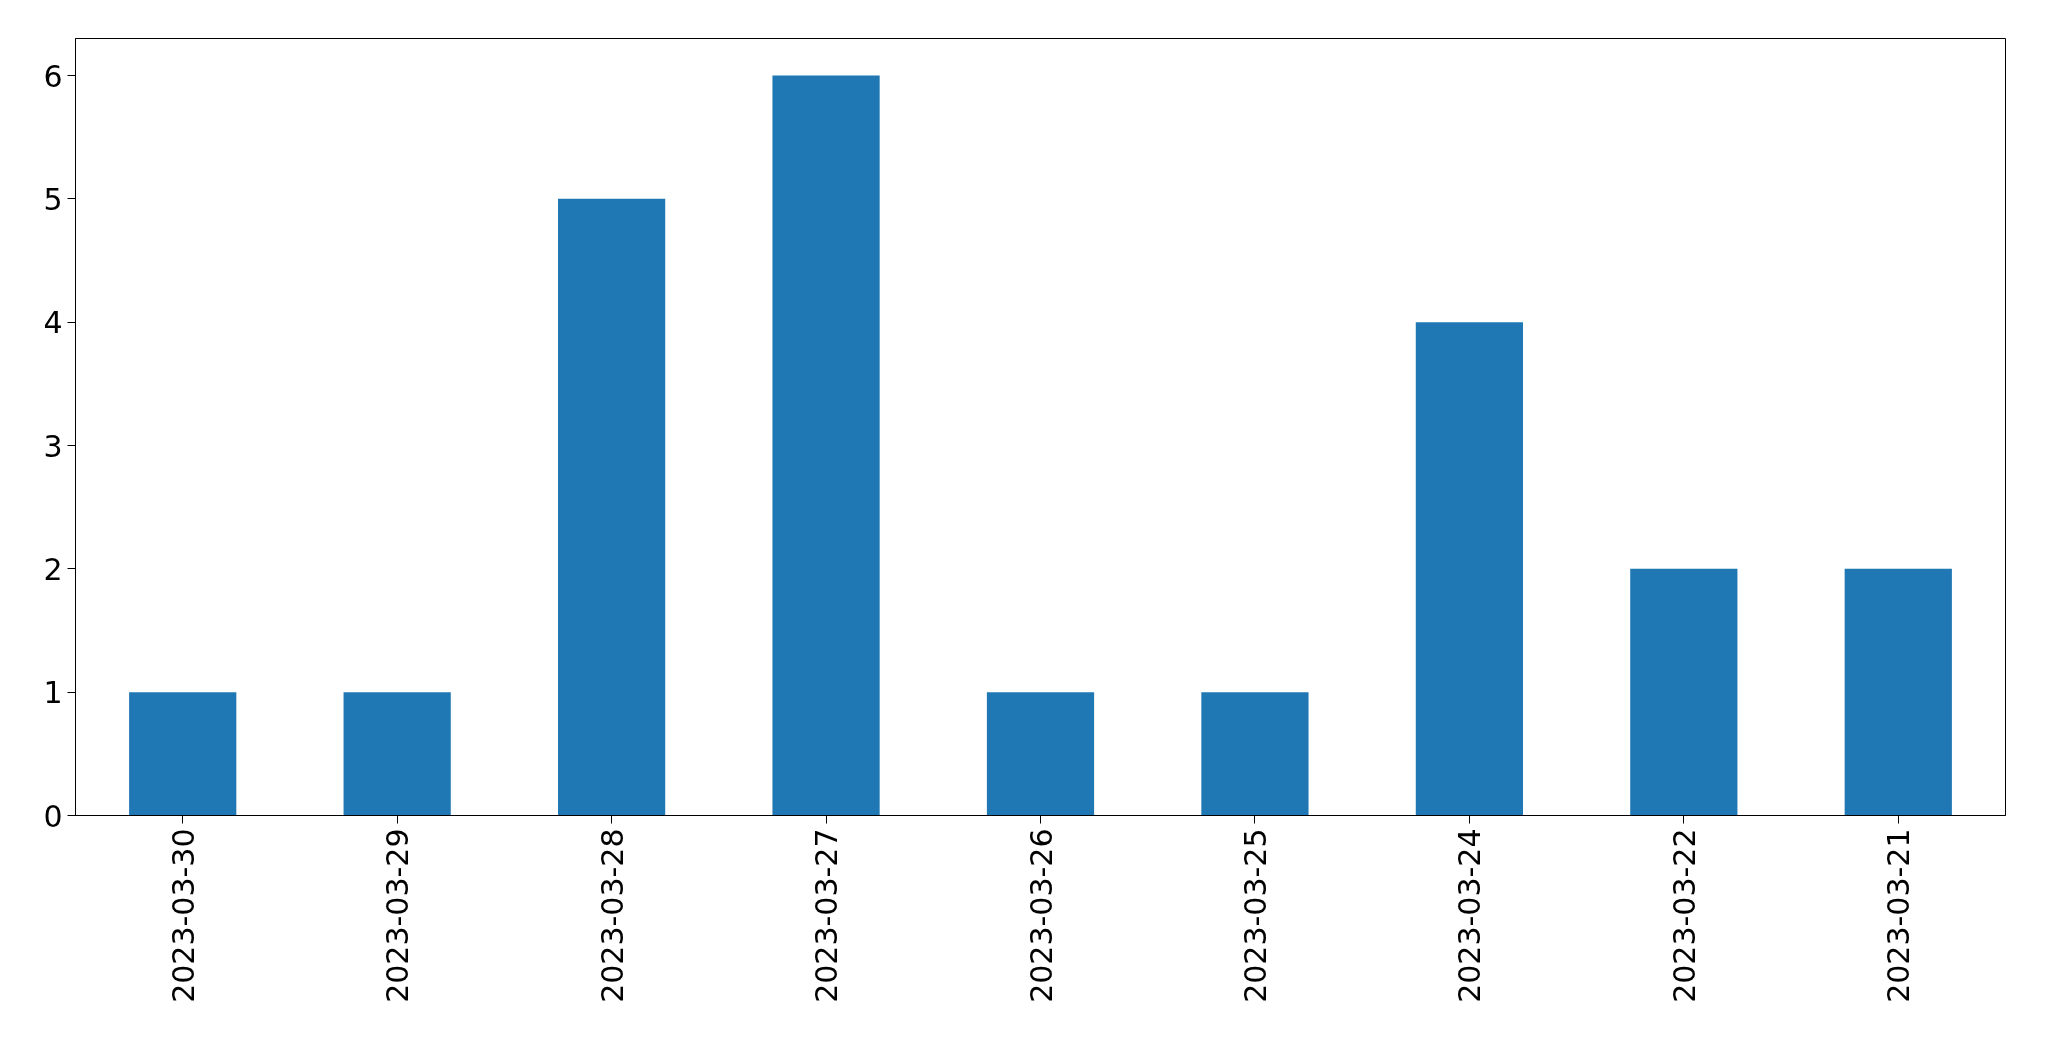 This screenshot has height=1061, width=2049. I want to click on y-tick-label: 3, so click(53, 446).